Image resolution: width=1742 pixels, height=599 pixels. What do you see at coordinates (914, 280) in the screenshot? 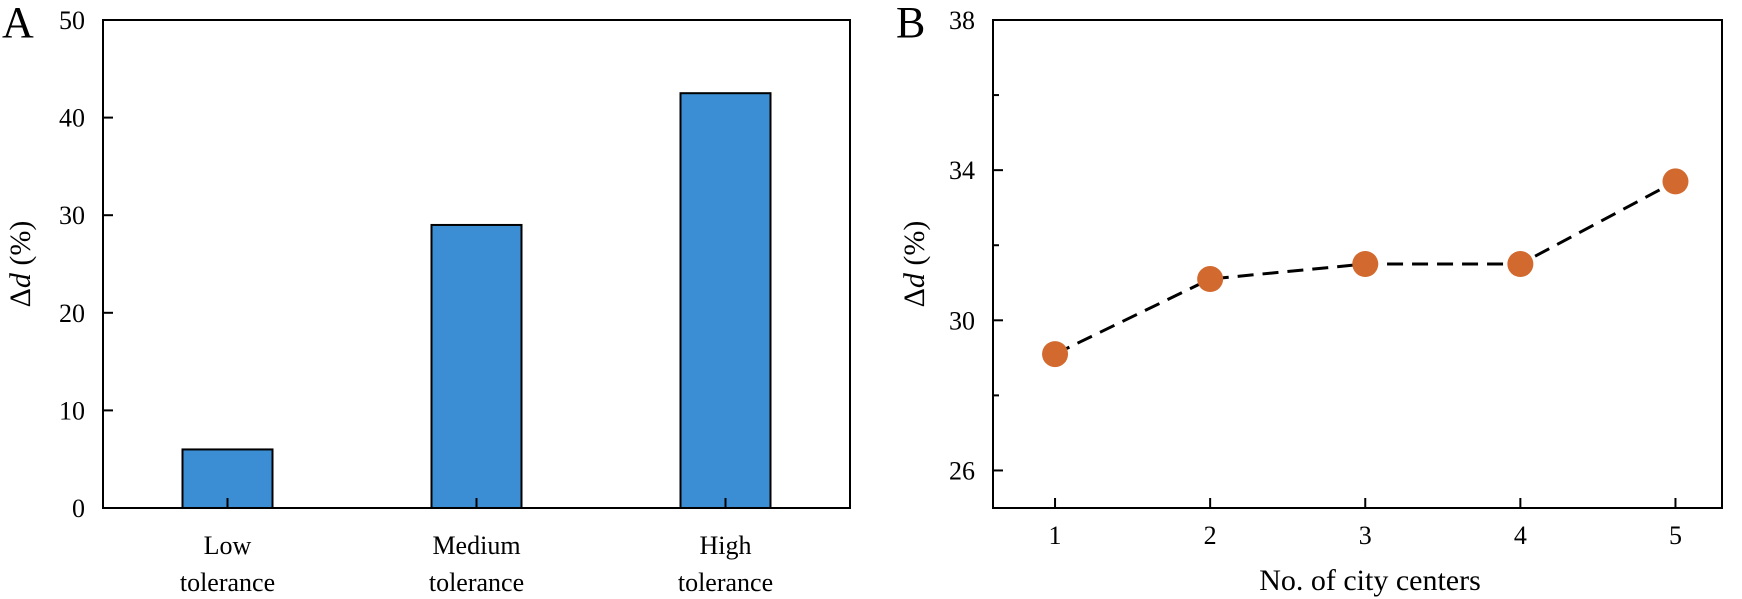
I see `panel-b-y-axis-variable: d` at bounding box center [914, 280].